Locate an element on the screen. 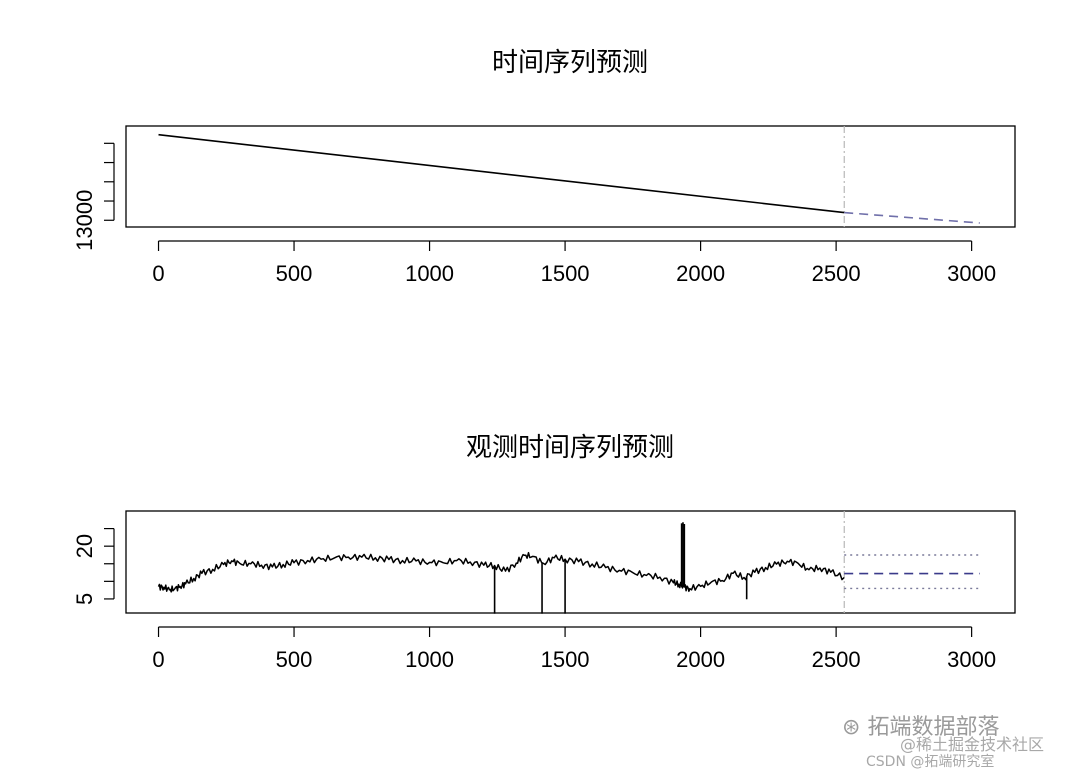 The height and width of the screenshot is (775, 1080). top-x-tick-label: 1500 is located at coordinates (565, 273).